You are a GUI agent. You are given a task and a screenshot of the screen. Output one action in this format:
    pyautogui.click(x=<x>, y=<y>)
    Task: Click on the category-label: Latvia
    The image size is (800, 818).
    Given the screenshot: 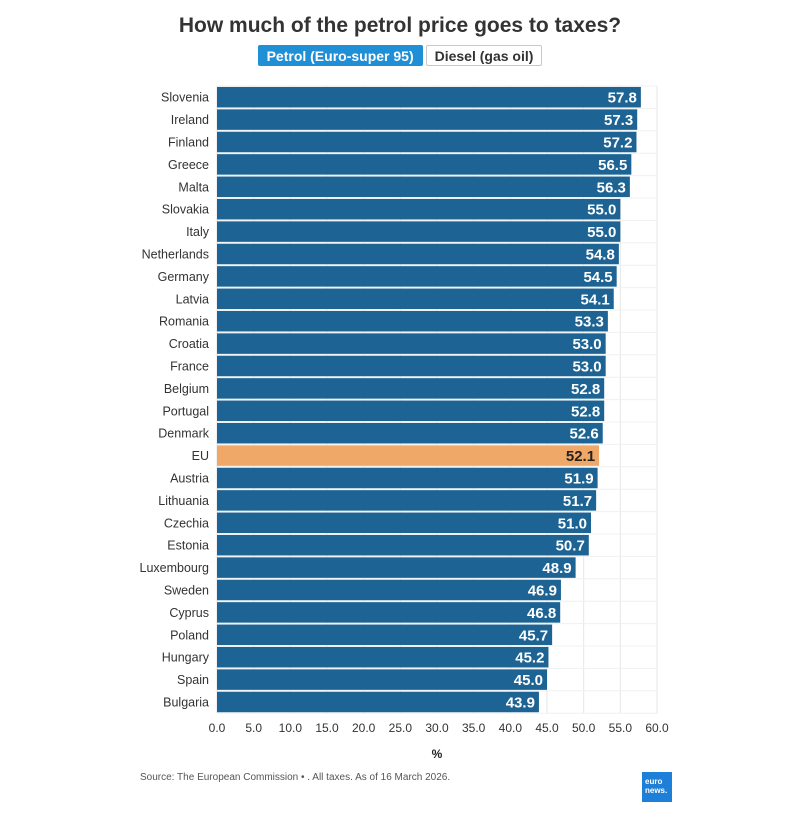 What is the action you would take?
    pyautogui.click(x=192, y=299)
    